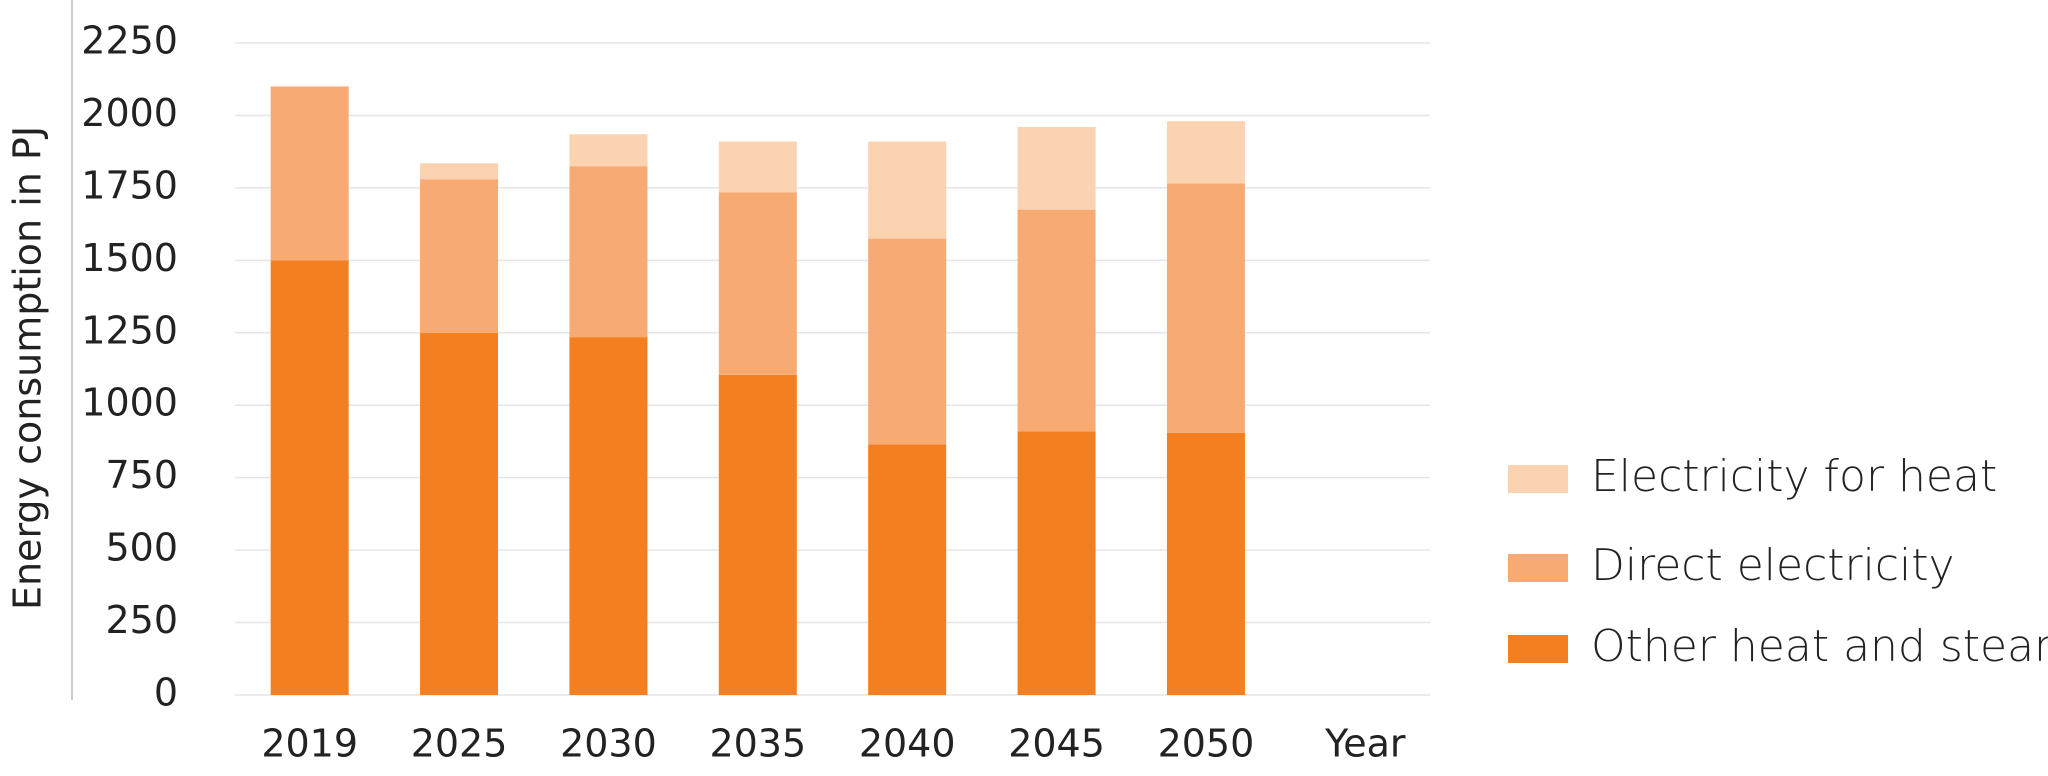  I want to click on y-tick-label: 750, so click(141, 475).